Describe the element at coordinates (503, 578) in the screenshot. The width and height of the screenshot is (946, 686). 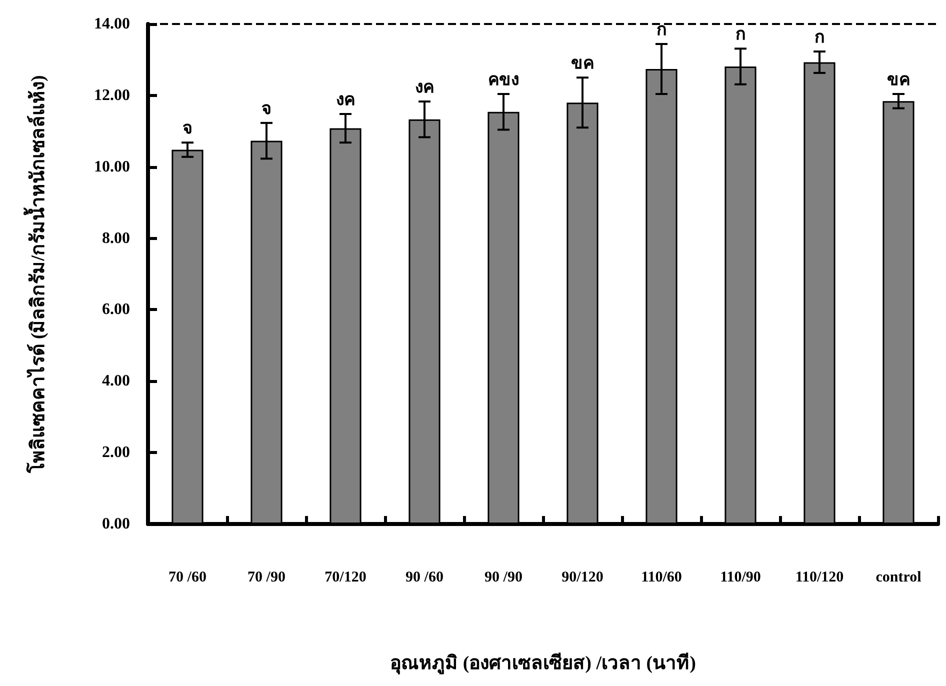
I see `x-tick-label: 90 /90` at that location.